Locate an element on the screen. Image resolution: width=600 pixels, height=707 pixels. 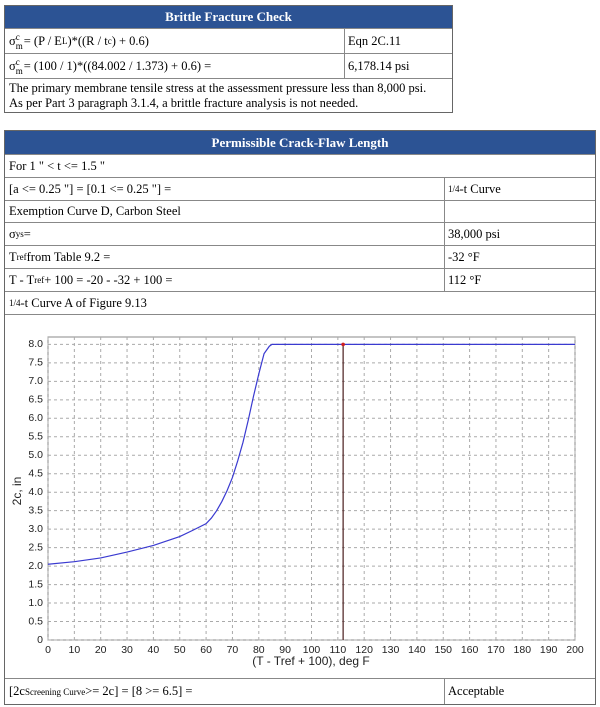
table-title: Permissible Crack-Flaw Length is located at coordinates (300, 142).